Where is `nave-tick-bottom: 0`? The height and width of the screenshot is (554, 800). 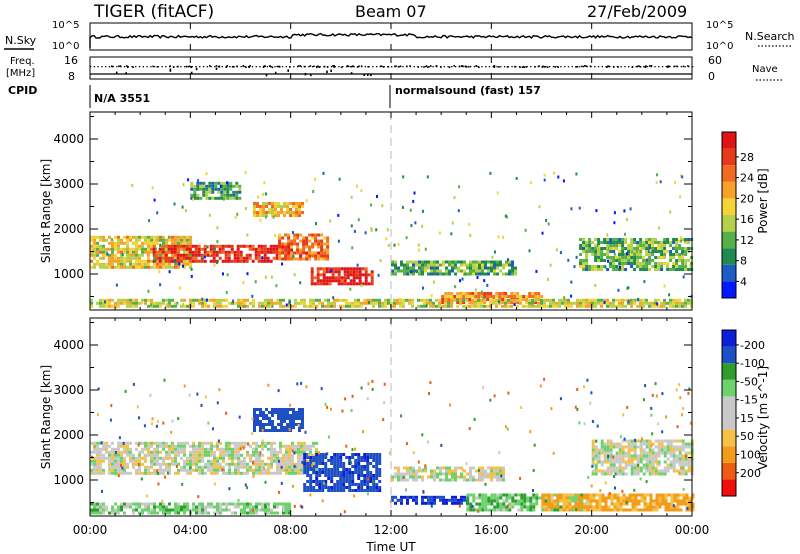 nave-tick-bottom: 0 is located at coordinates (711, 76).